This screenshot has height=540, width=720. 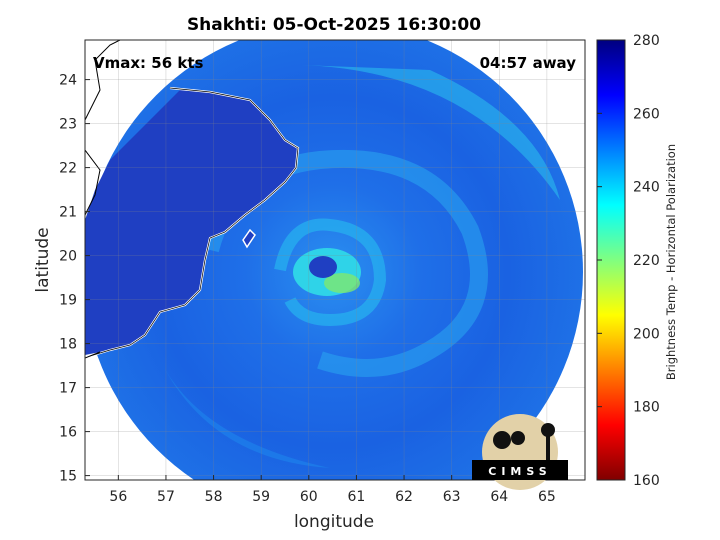 What do you see at coordinates (68, 213) in the screenshot?
I see `y-tick-label: 21` at bounding box center [68, 213].